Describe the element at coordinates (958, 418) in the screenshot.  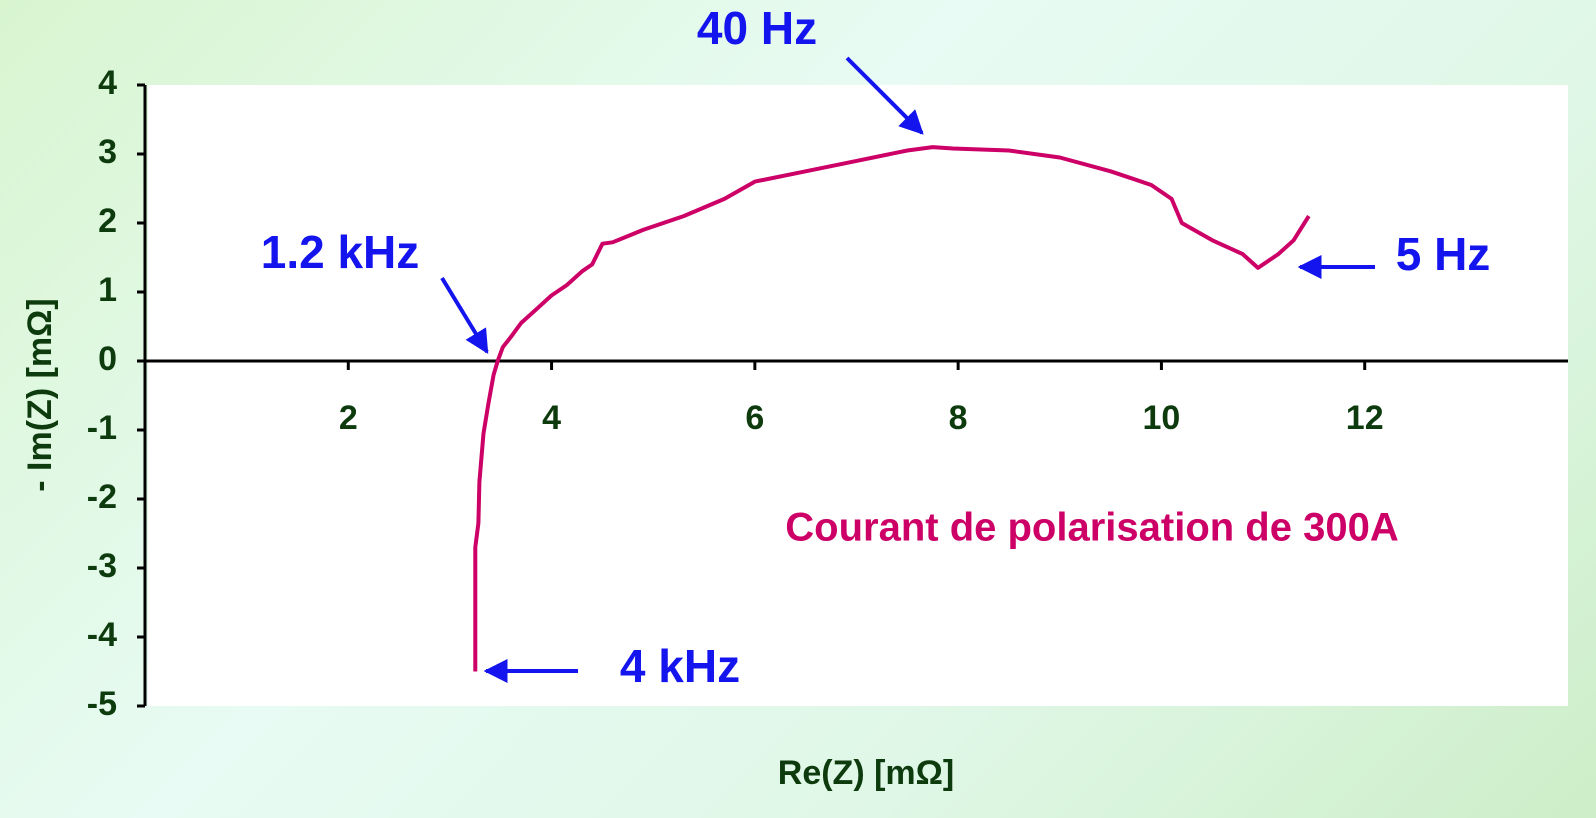
I see `x-tick-label: 8` at that location.